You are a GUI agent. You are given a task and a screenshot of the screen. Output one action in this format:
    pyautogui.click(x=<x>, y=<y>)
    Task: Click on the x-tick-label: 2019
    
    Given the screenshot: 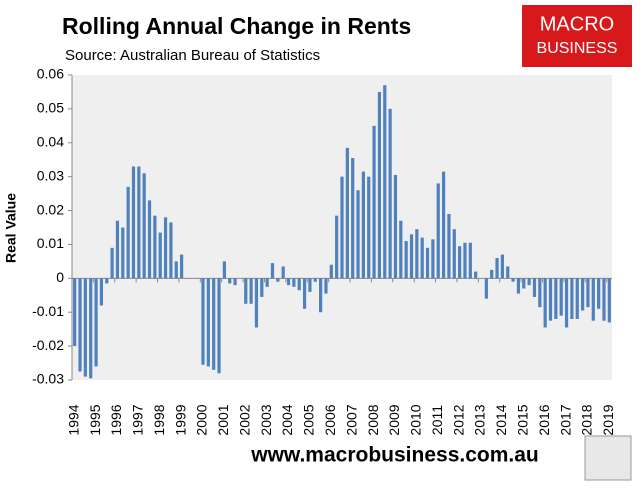 What is the action you would take?
    pyautogui.click(x=608, y=419)
    